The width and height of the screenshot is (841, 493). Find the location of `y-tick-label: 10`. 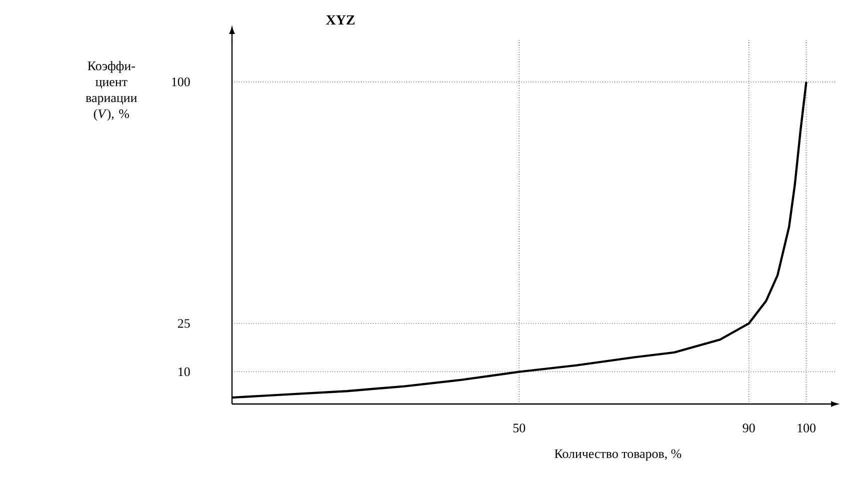

y-tick-label: 10 is located at coordinates (184, 371).